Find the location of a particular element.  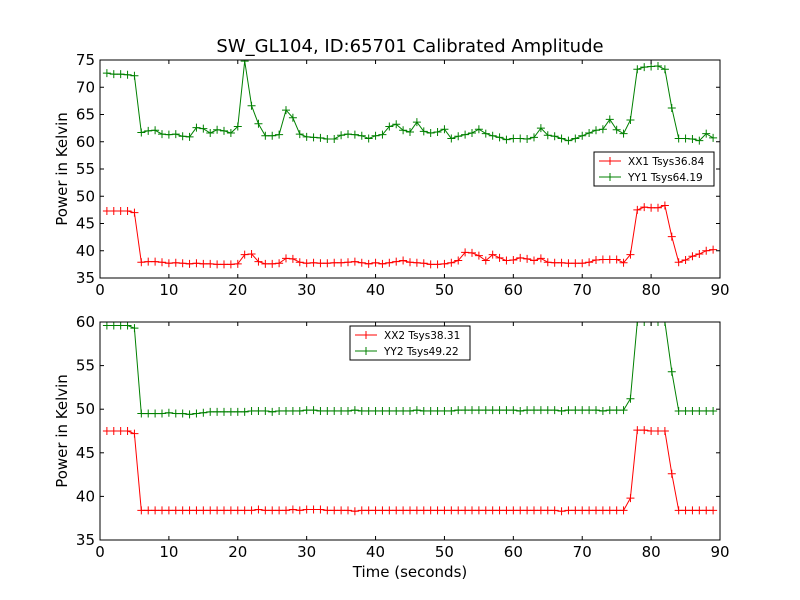

x-tick-label: 50 is located at coordinates (444, 552).